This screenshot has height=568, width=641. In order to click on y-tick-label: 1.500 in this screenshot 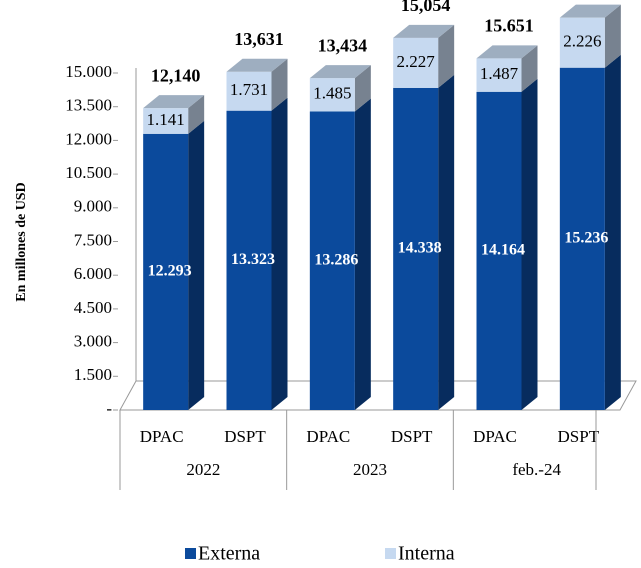, I will do `click(93, 374)`.